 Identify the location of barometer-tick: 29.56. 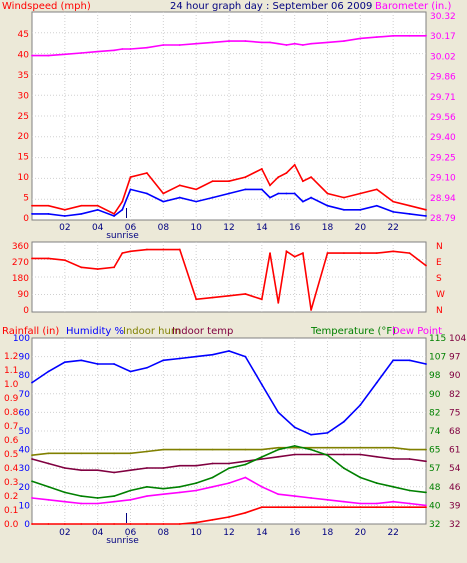
(443, 118).